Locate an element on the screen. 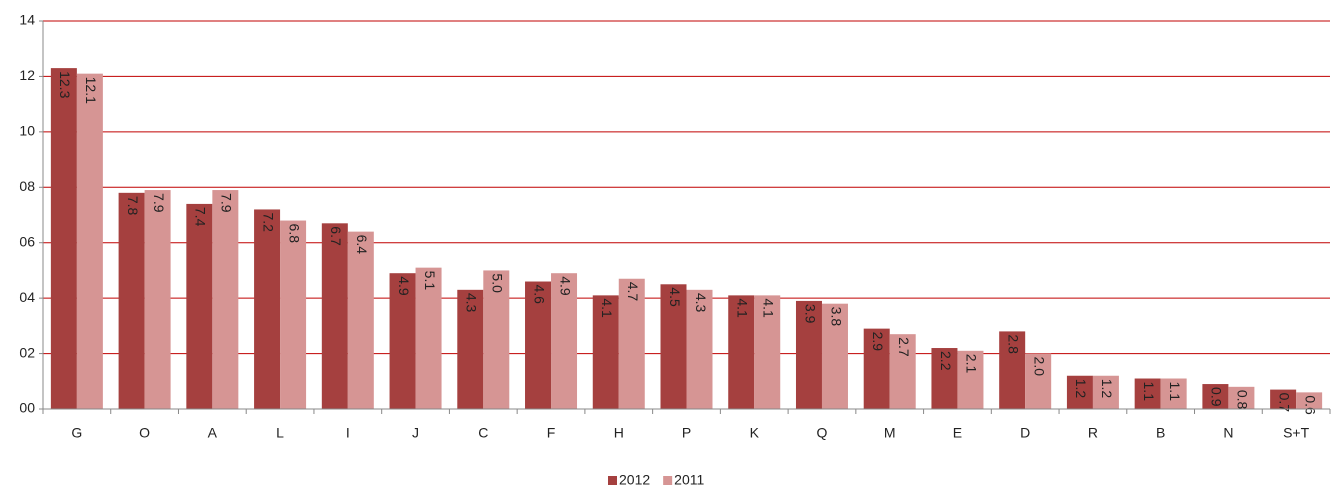 Image resolution: width=1333 pixels, height=492 pixels. x-tick-label: C is located at coordinates (483, 433).